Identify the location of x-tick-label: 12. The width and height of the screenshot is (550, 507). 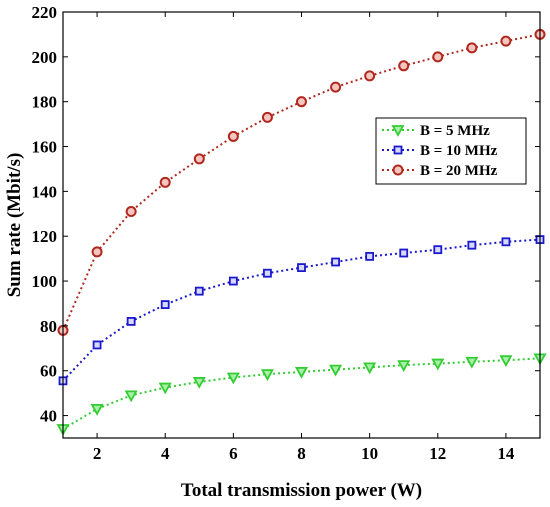
(437, 453).